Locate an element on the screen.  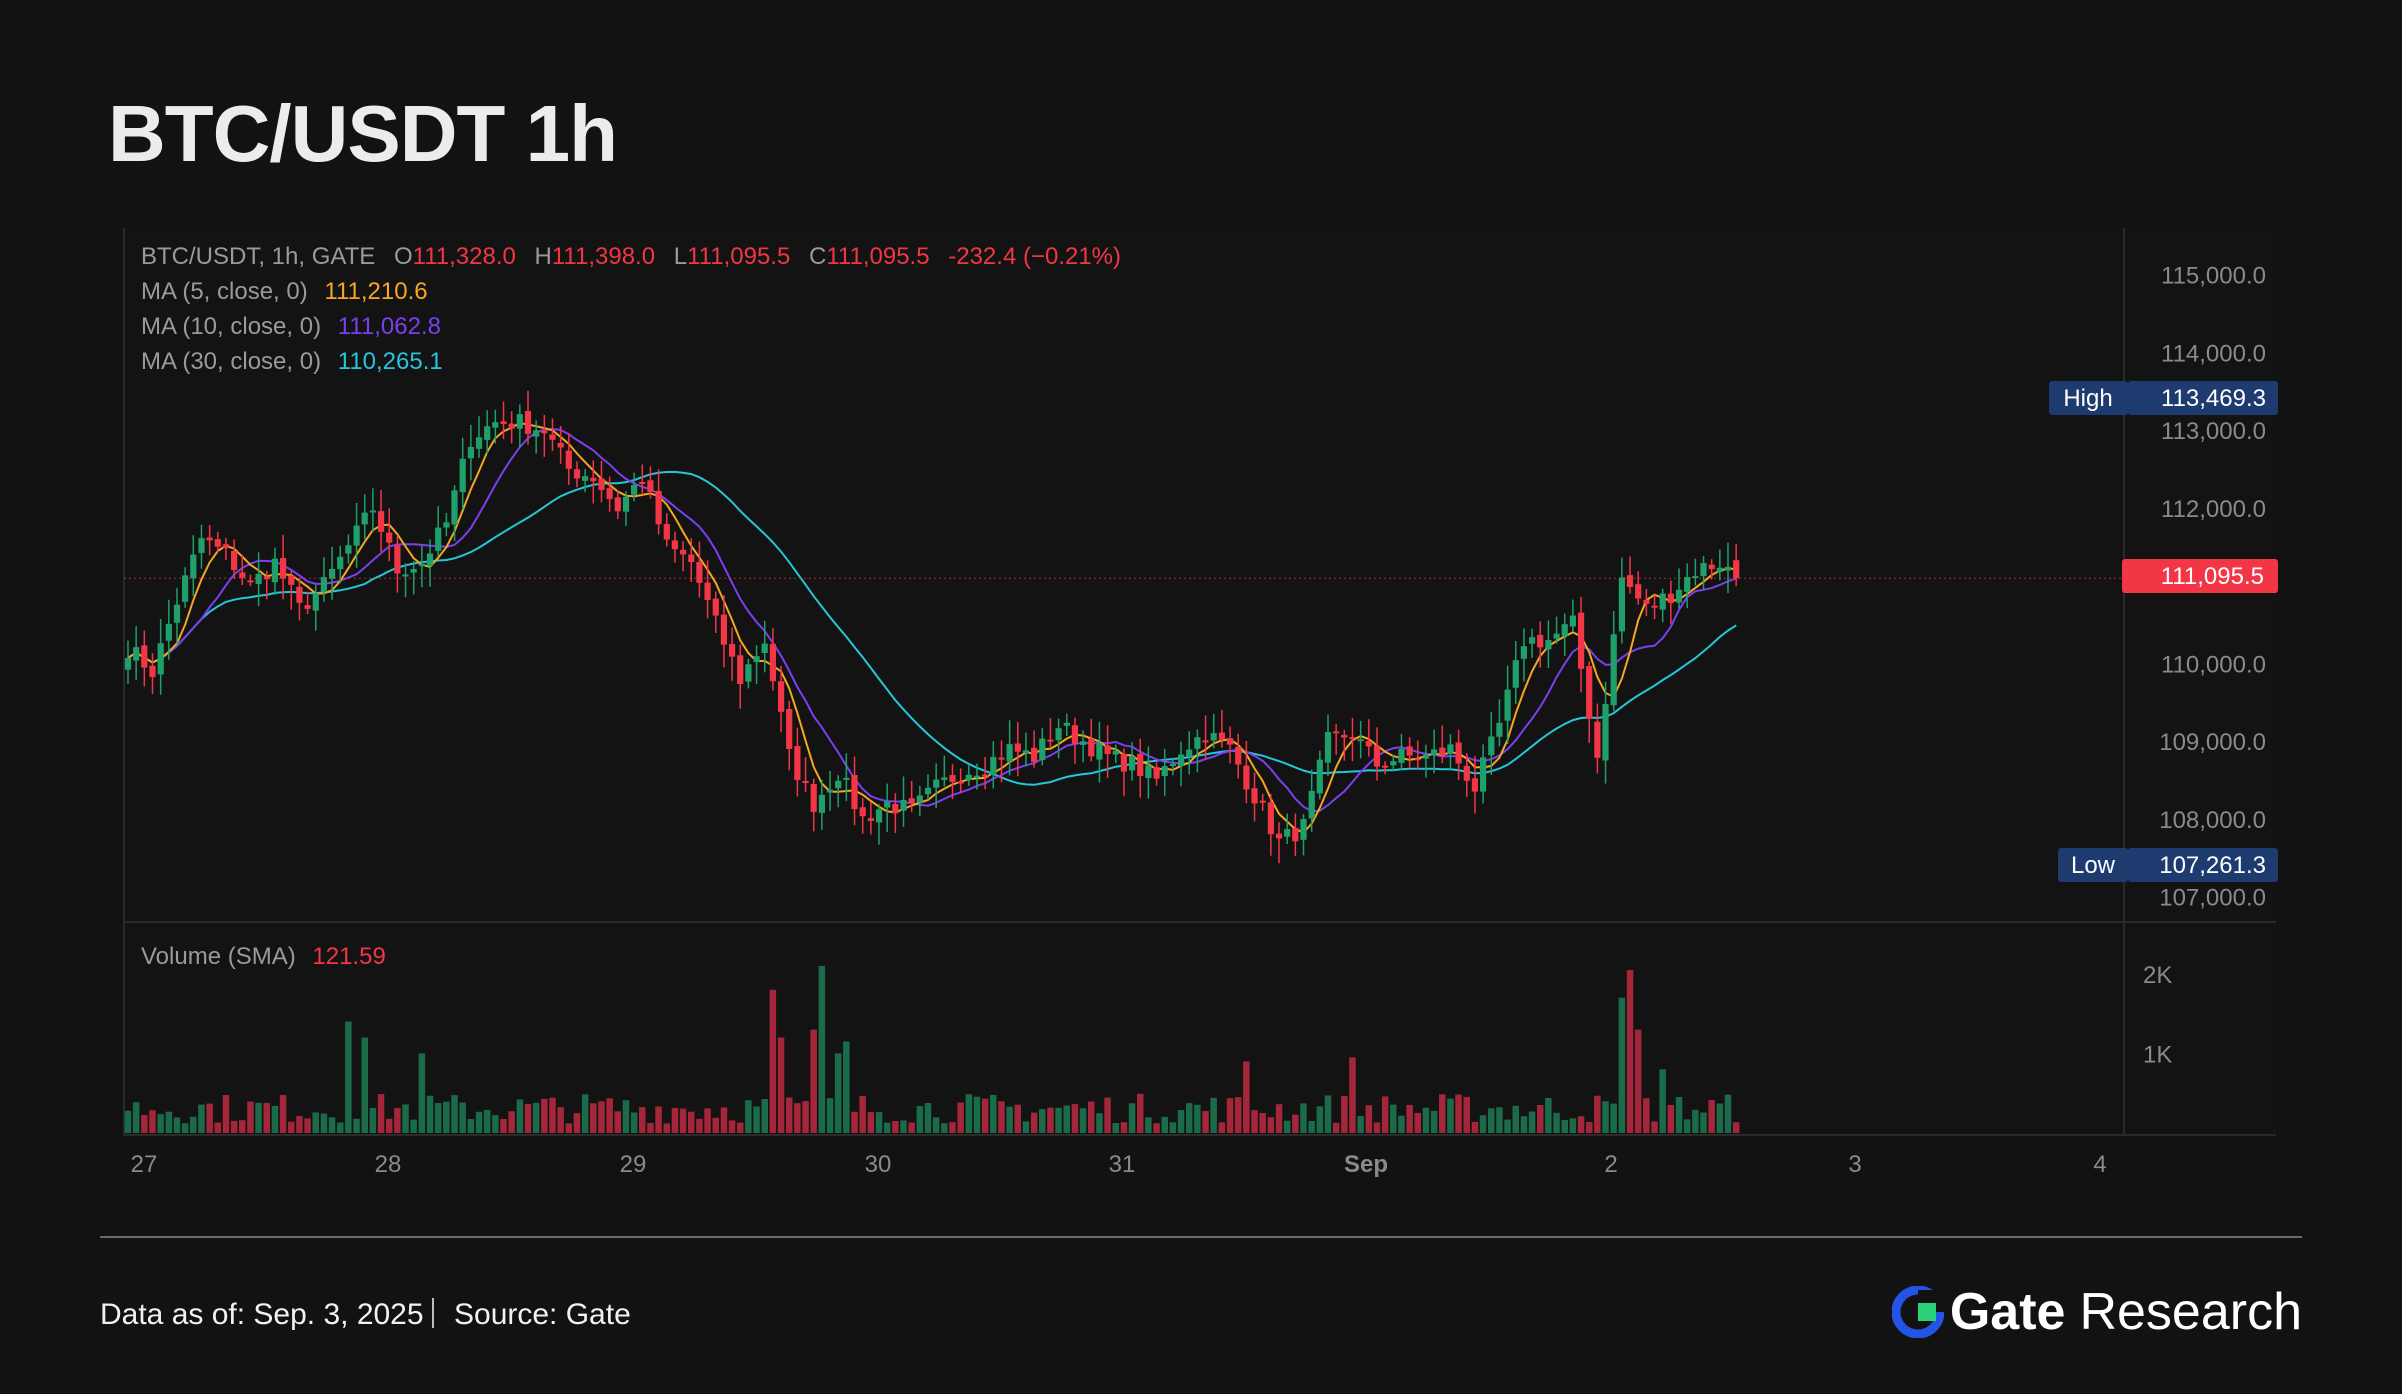
legend-volume-value: 121.59 is located at coordinates (348, 956).